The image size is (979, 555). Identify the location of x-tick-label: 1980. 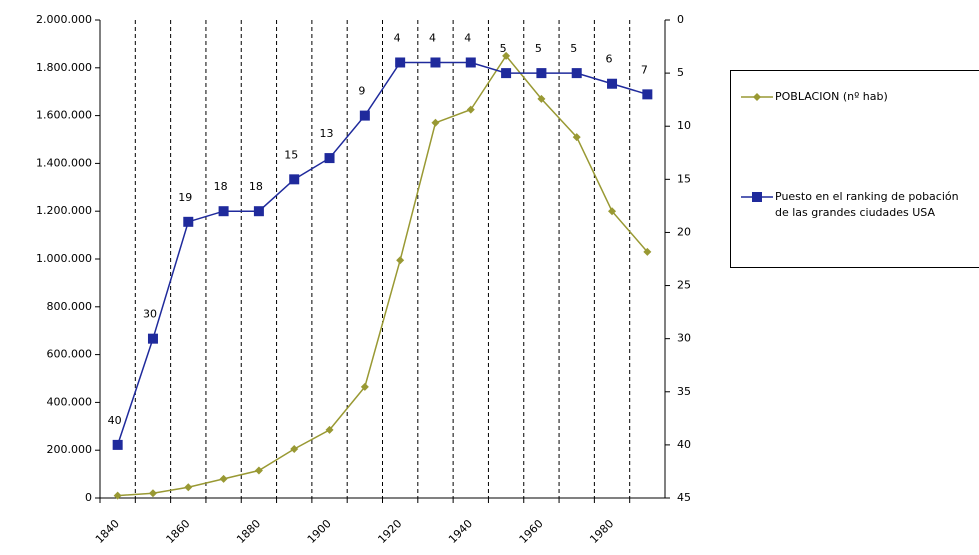
(601, 531).